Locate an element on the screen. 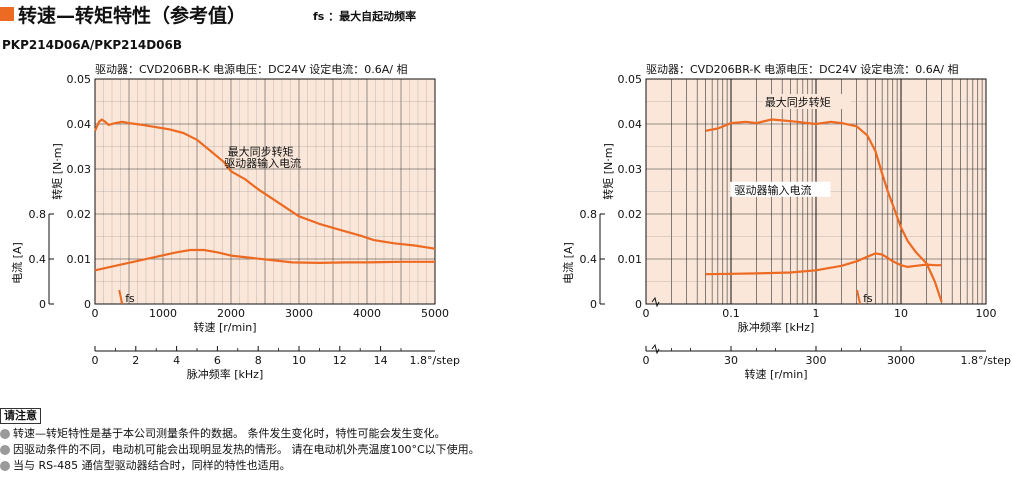  note-item: 转速—转矩特性是基于本公司测量条件的数据。 条件发生变化时，特性可能会发生变化。 is located at coordinates (240, 434).